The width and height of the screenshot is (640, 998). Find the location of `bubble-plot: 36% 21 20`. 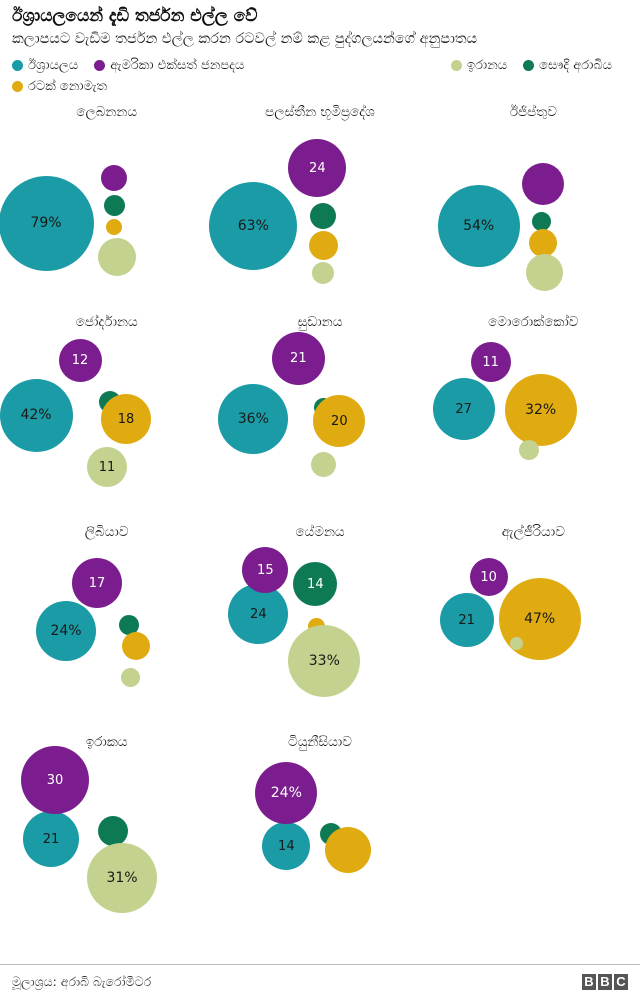

bubble-plot: 36% 21 20 is located at coordinates (319, 427).